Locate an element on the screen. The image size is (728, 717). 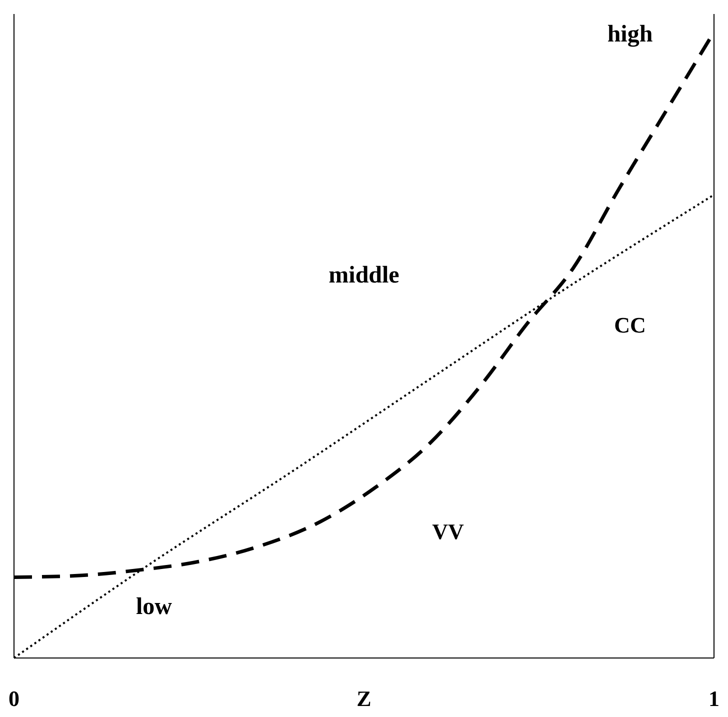
text: VV is located at coordinates (448, 531).